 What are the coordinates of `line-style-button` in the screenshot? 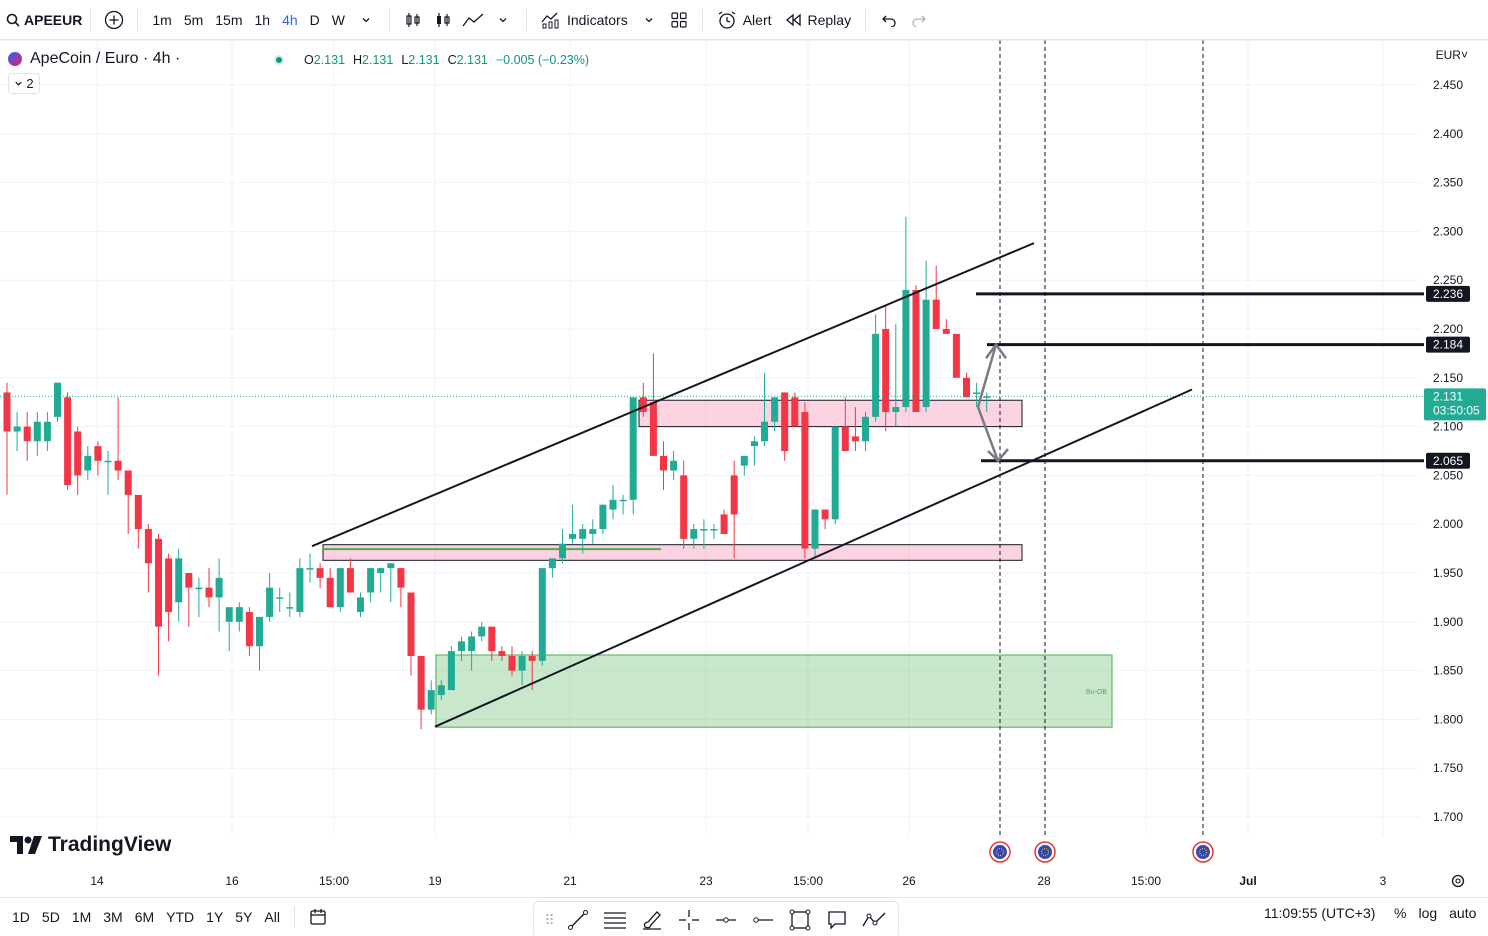 It's located at (473, 20).